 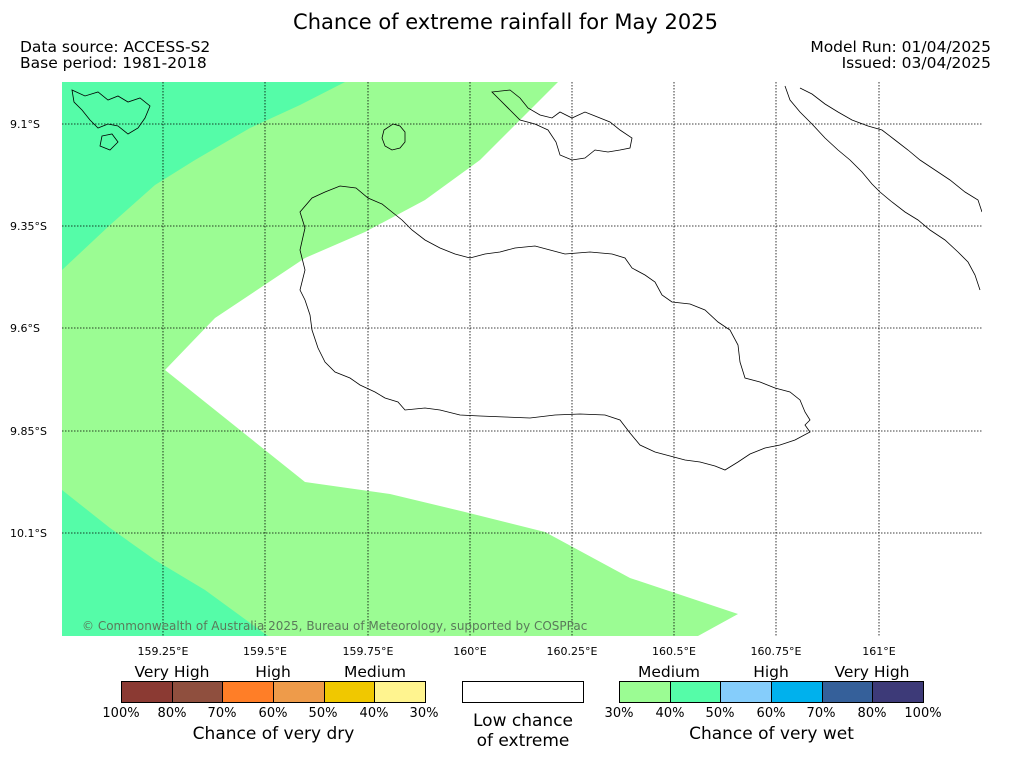 I want to click on dry-tick-label: 30%, so click(x=424, y=713).